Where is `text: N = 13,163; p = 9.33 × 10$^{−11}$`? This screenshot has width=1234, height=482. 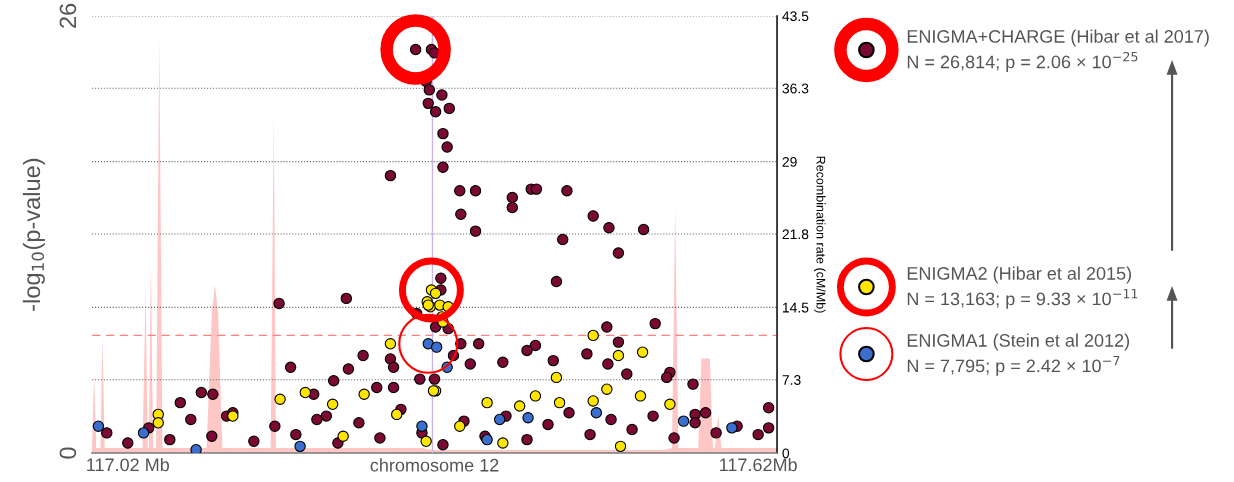 text: N = 13,163; p = 9.33 × 10$^{−11}$ is located at coordinates (1022, 298).